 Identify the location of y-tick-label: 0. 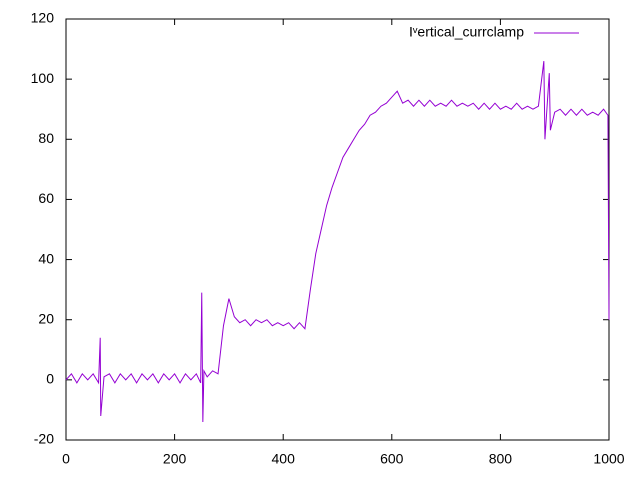
(50, 379).